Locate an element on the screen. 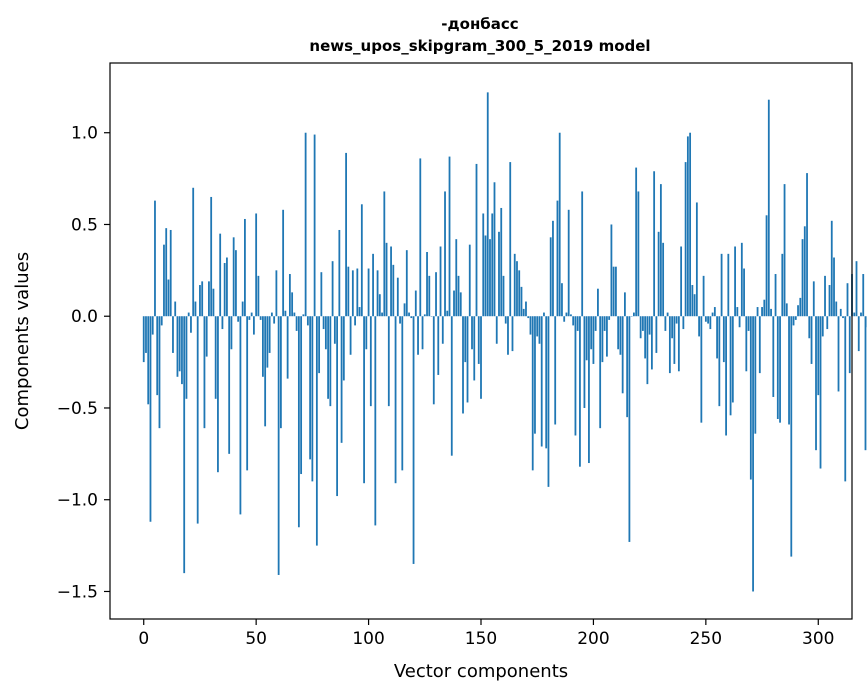 The width and height of the screenshot is (867, 696). y-tick-label: 1.0 is located at coordinates (84, 134).